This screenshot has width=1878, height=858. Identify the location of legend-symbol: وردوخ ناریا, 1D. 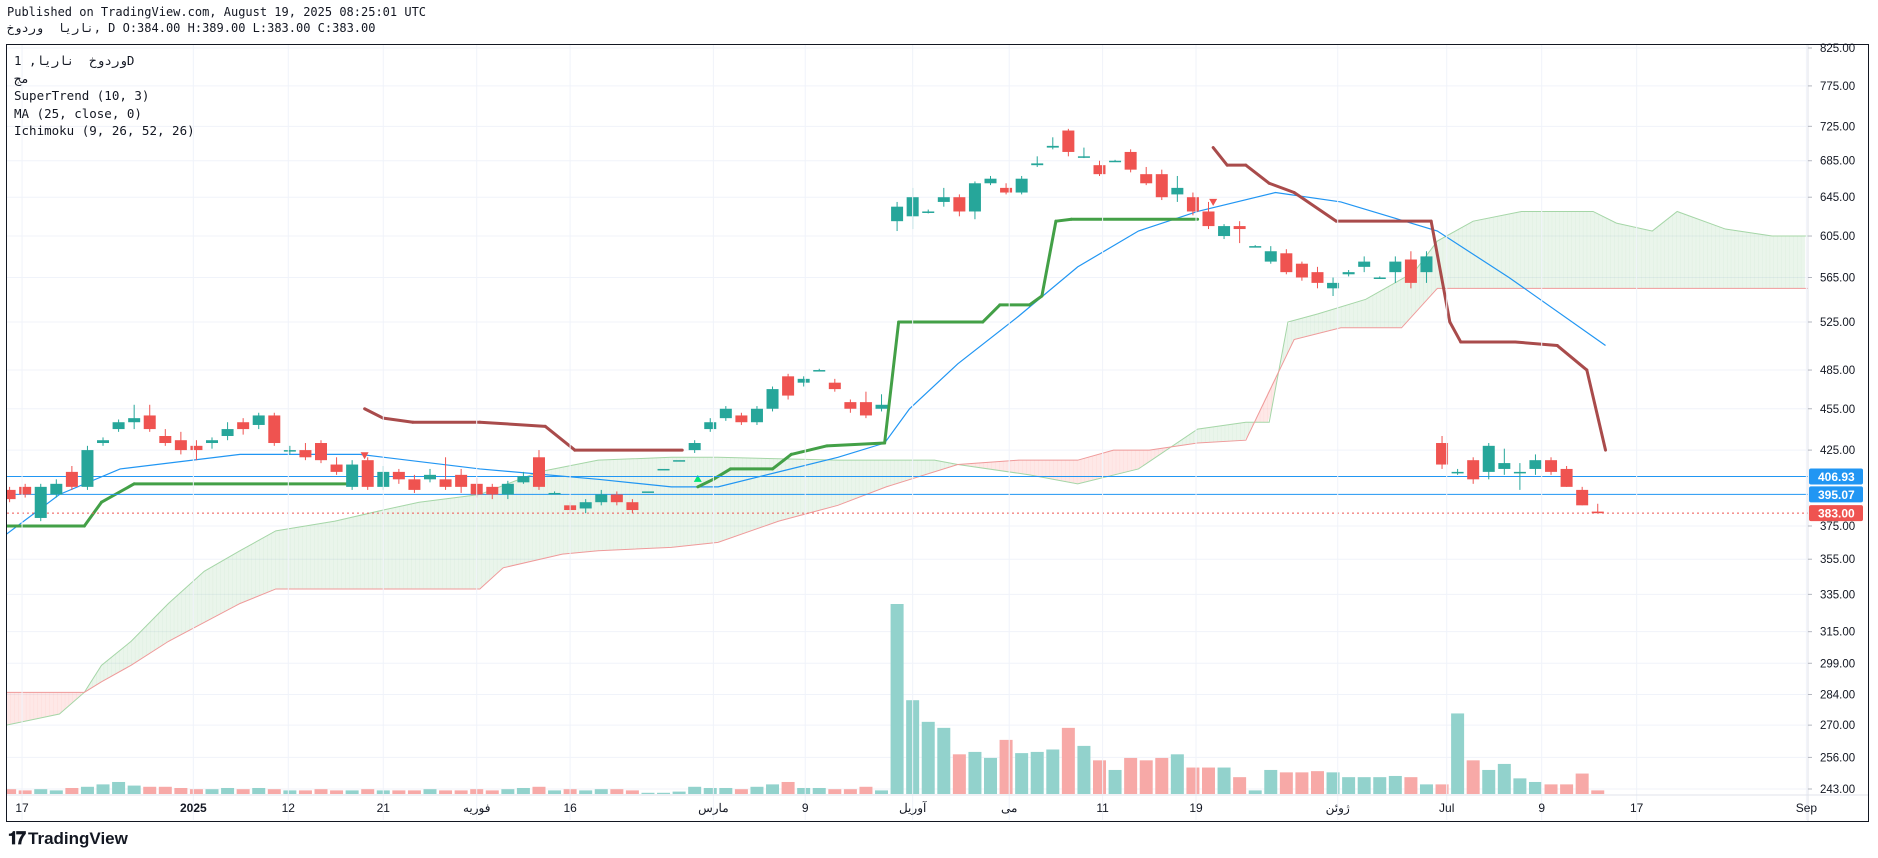
(74, 60).